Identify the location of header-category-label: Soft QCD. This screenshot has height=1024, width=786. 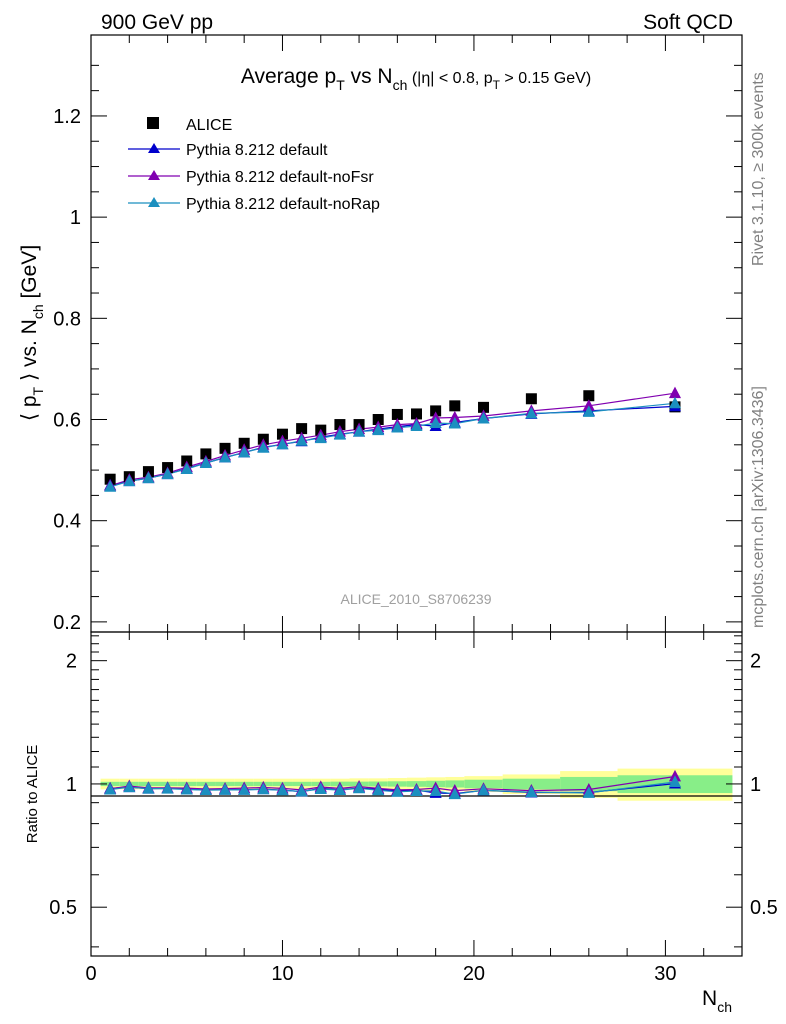
(688, 22).